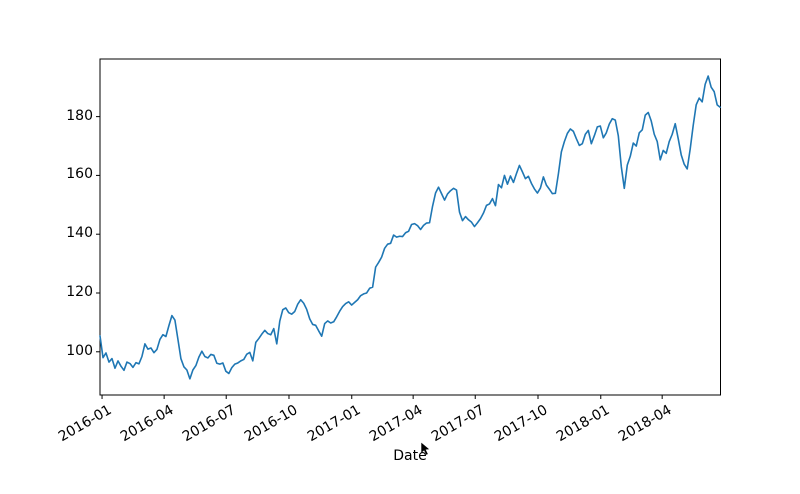  What do you see at coordinates (410, 456) in the screenshot?
I see `x-axis-title: Date` at bounding box center [410, 456].